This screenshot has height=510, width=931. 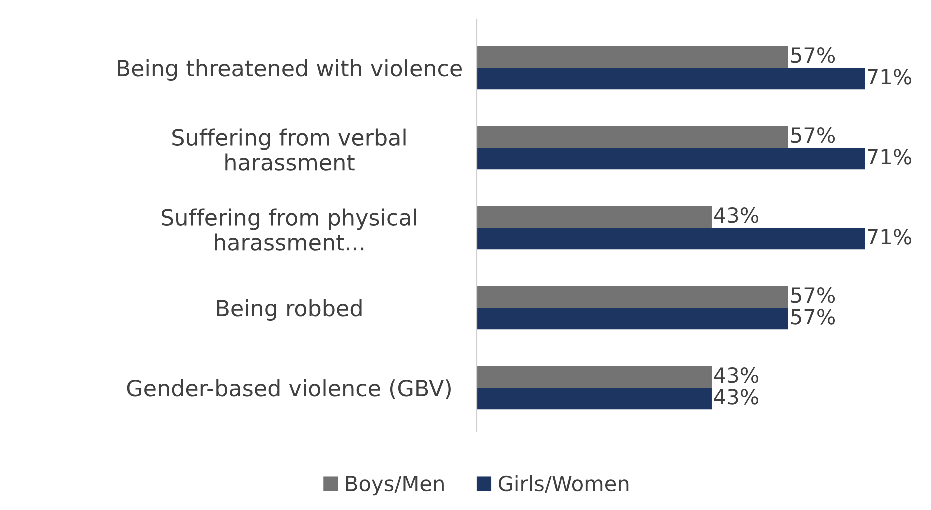 What do you see at coordinates (289, 390) in the screenshot?
I see `y-tick-label: Gender-based violence (GBV)` at bounding box center [289, 390].